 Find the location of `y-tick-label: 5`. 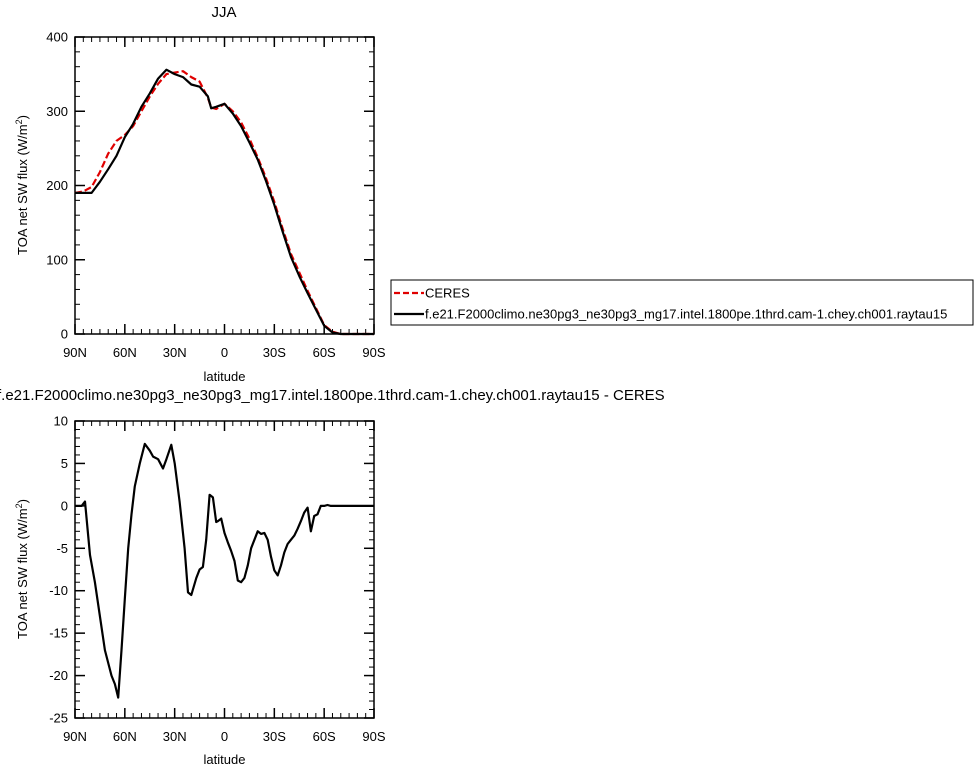

y-tick-label: 5 is located at coordinates (64, 463).